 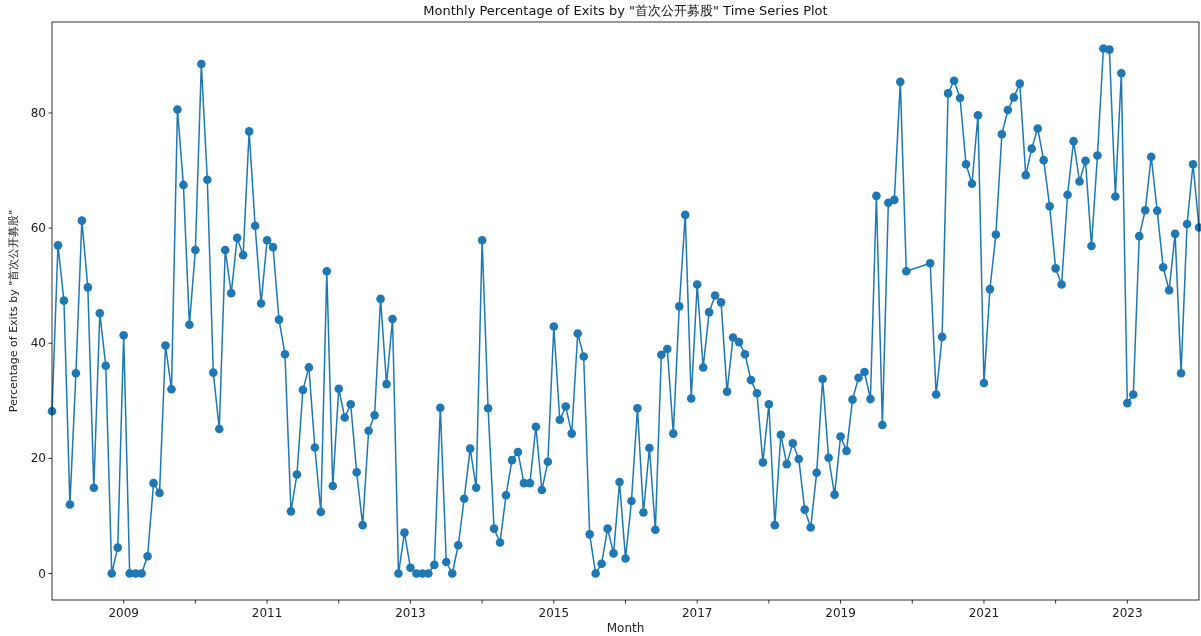 What do you see at coordinates (1127, 613) in the screenshot?
I see `x-tick-label: 2023` at bounding box center [1127, 613].